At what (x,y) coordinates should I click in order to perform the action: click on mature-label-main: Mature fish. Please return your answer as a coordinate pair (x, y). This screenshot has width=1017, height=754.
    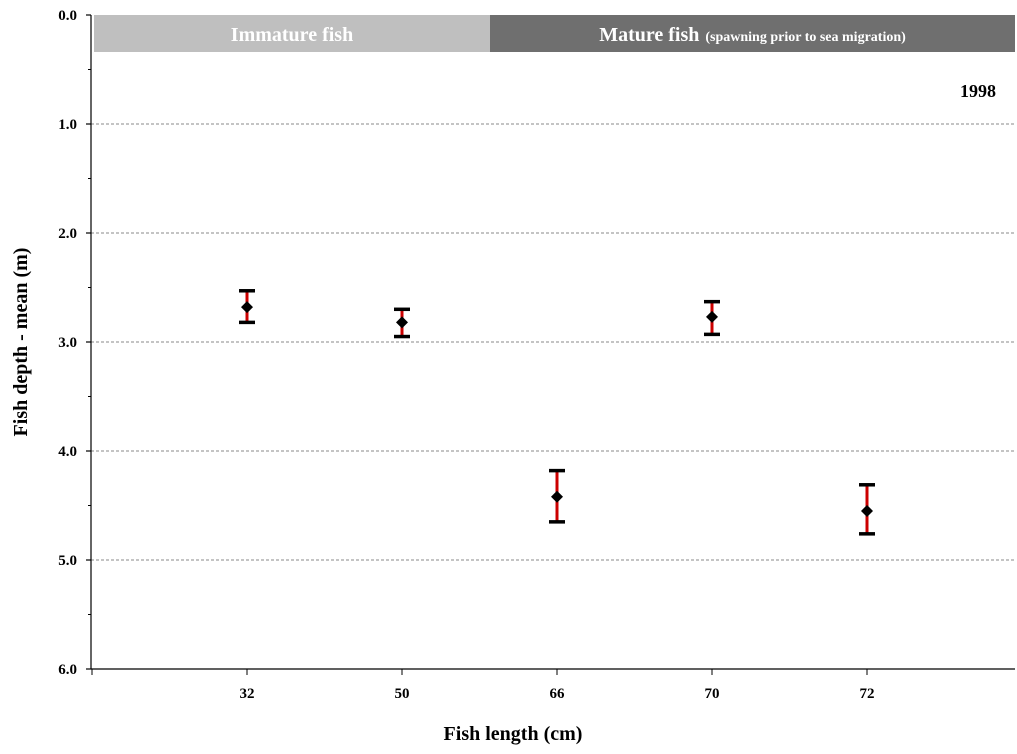
    Looking at the image, I should click on (649, 35).